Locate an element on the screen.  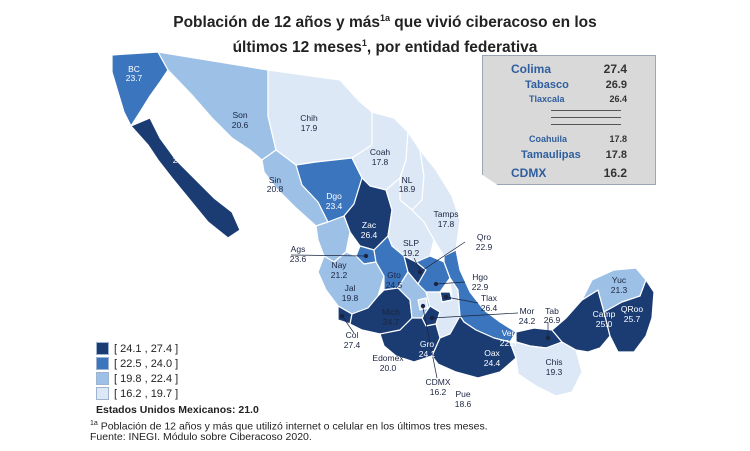
label-pue-value: 18.6 is located at coordinates (463, 404).